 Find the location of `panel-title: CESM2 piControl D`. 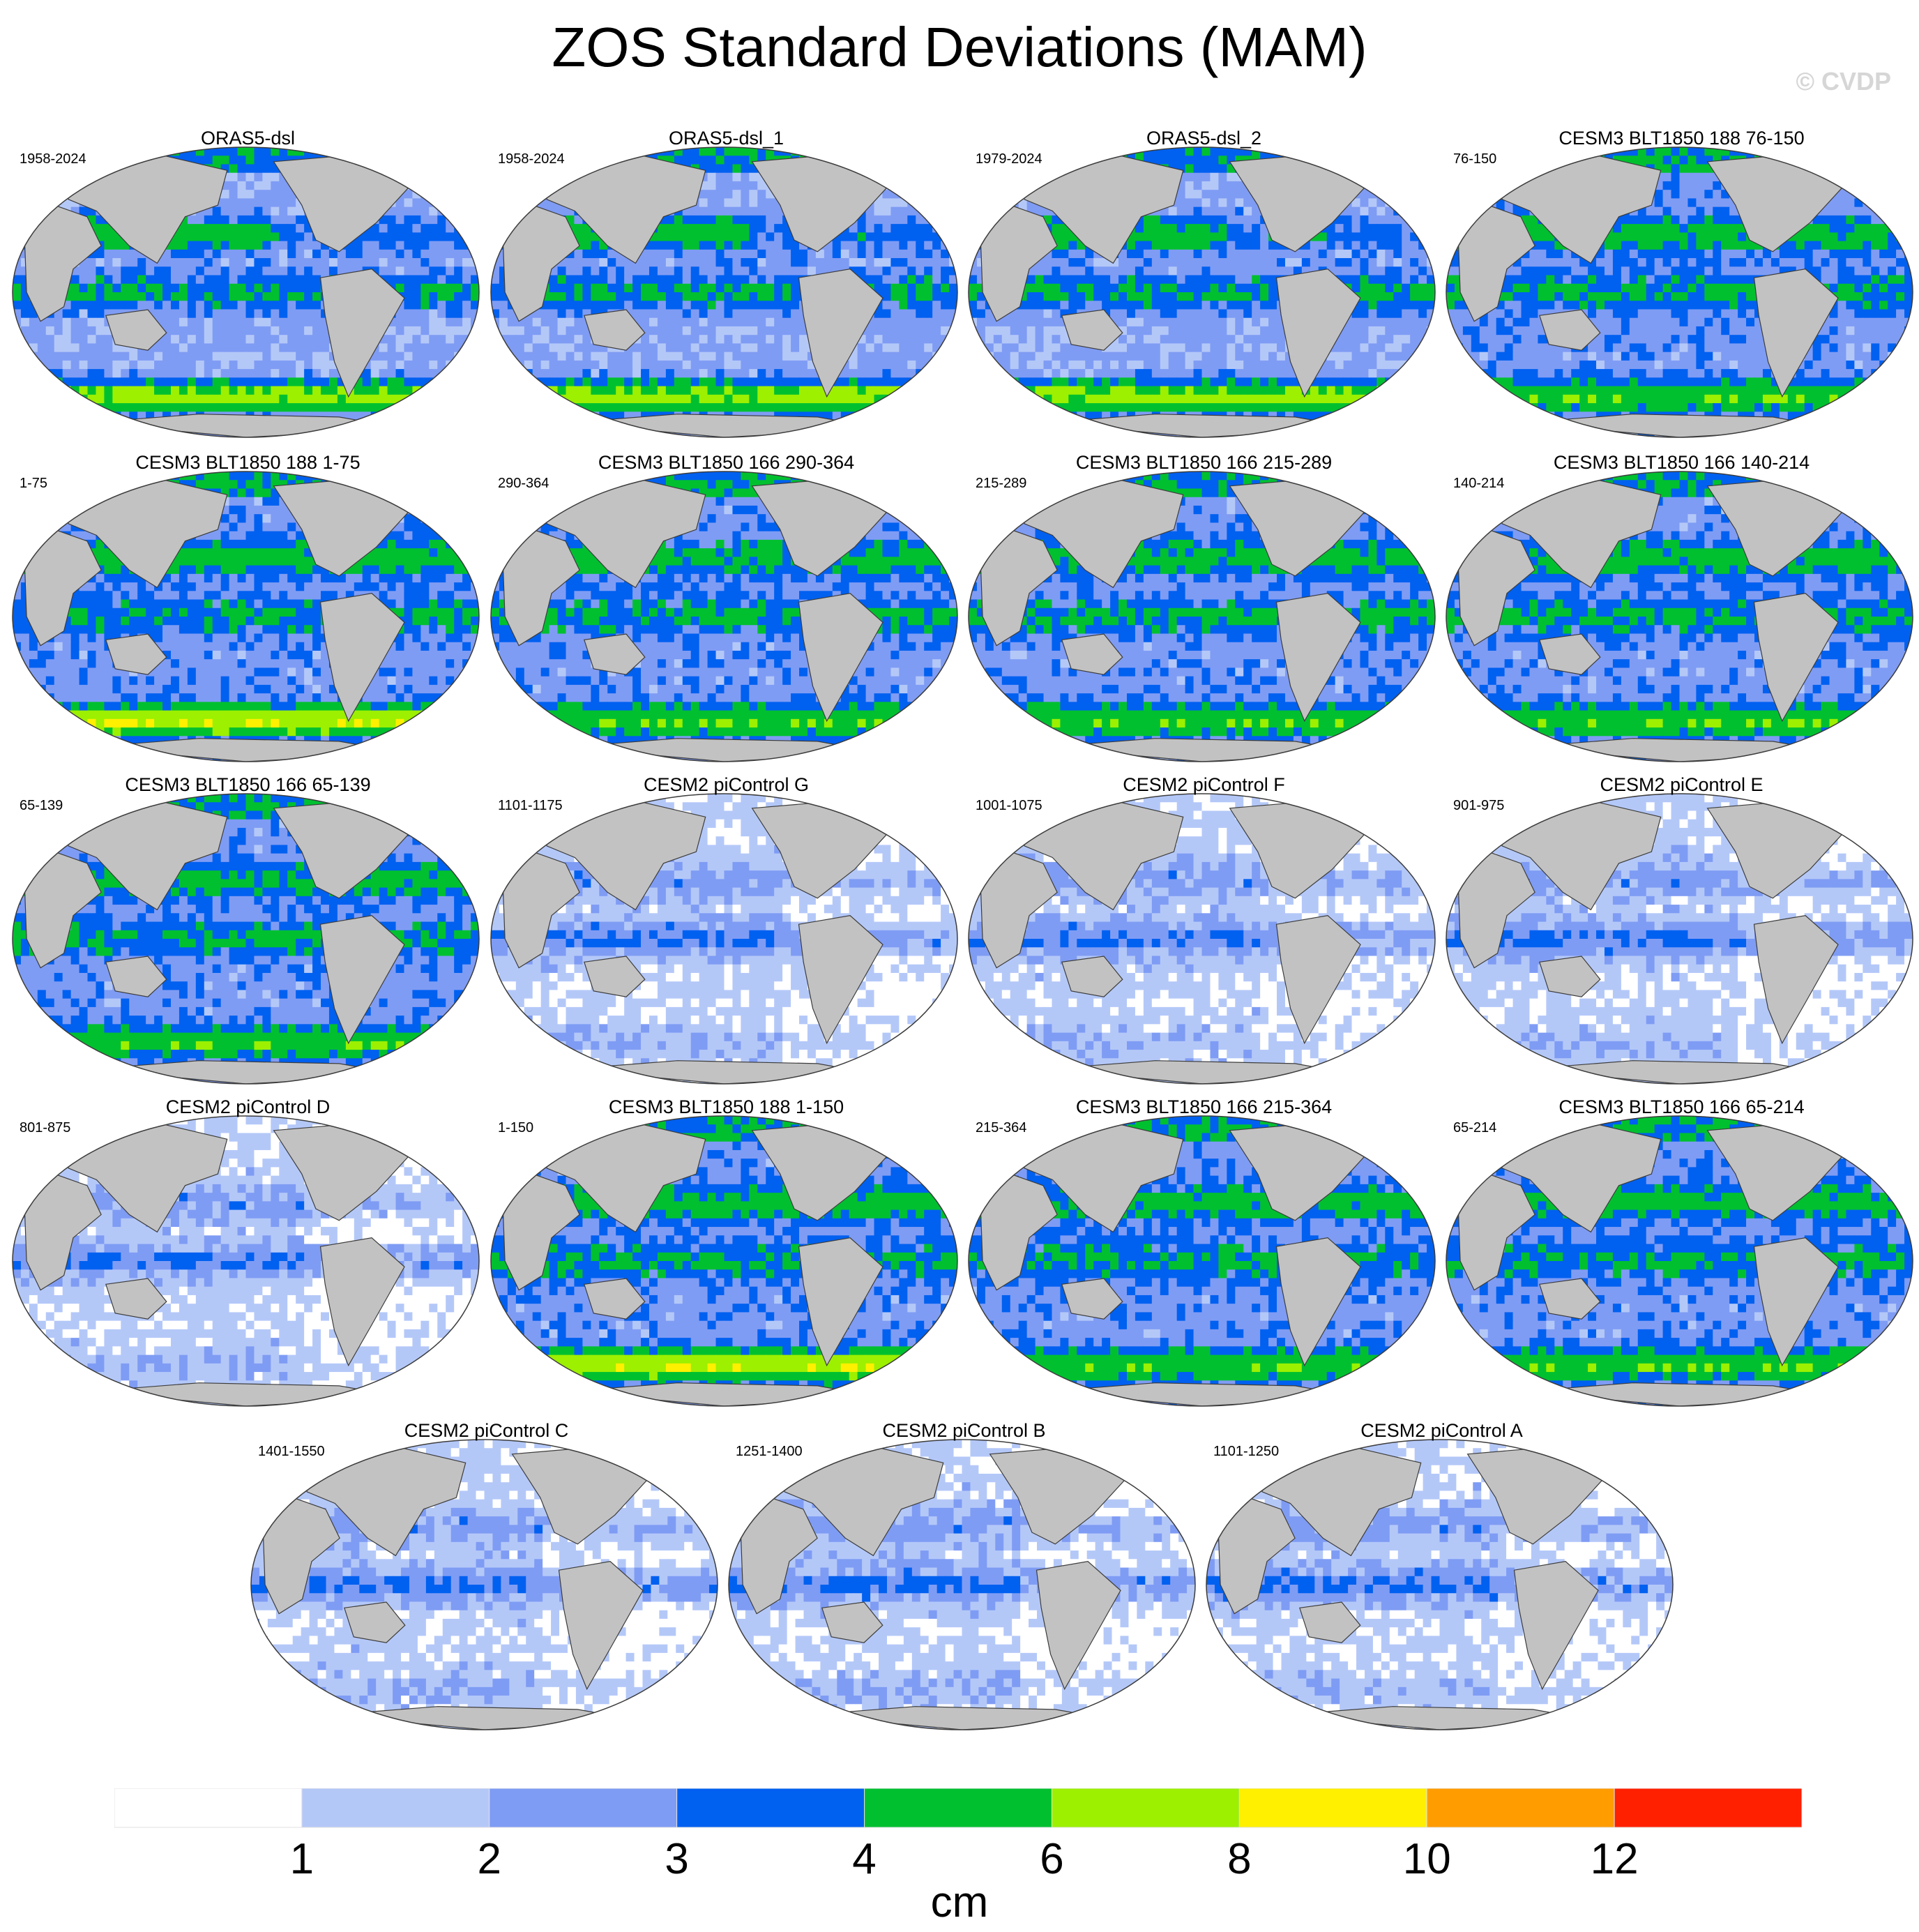

panel-title: CESM2 piControl D is located at coordinates (248, 1107).